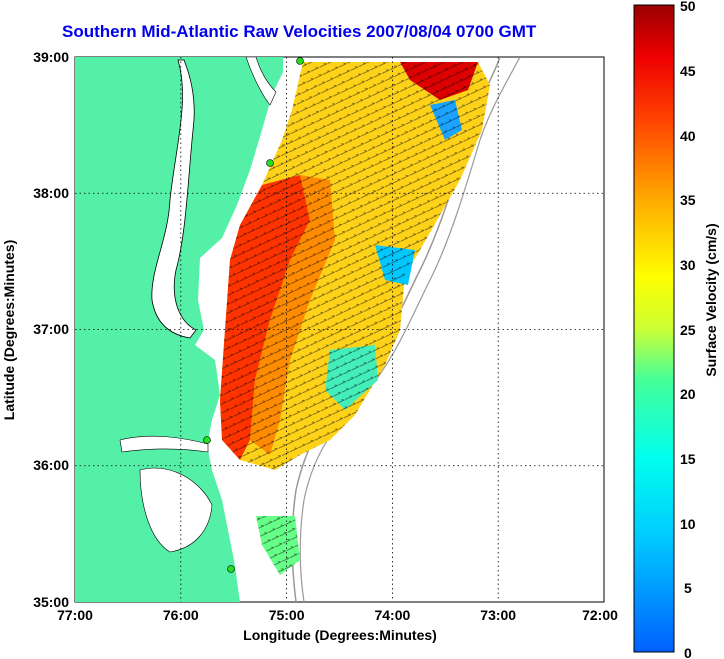 The height and width of the screenshot is (659, 724). What do you see at coordinates (688, 394) in the screenshot?
I see `colorbar-tick: 20` at bounding box center [688, 394].